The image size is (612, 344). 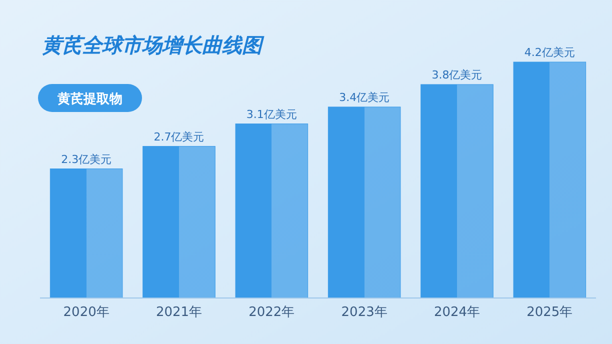 I want to click on x-tick-label: 2022年, so click(x=271, y=312).